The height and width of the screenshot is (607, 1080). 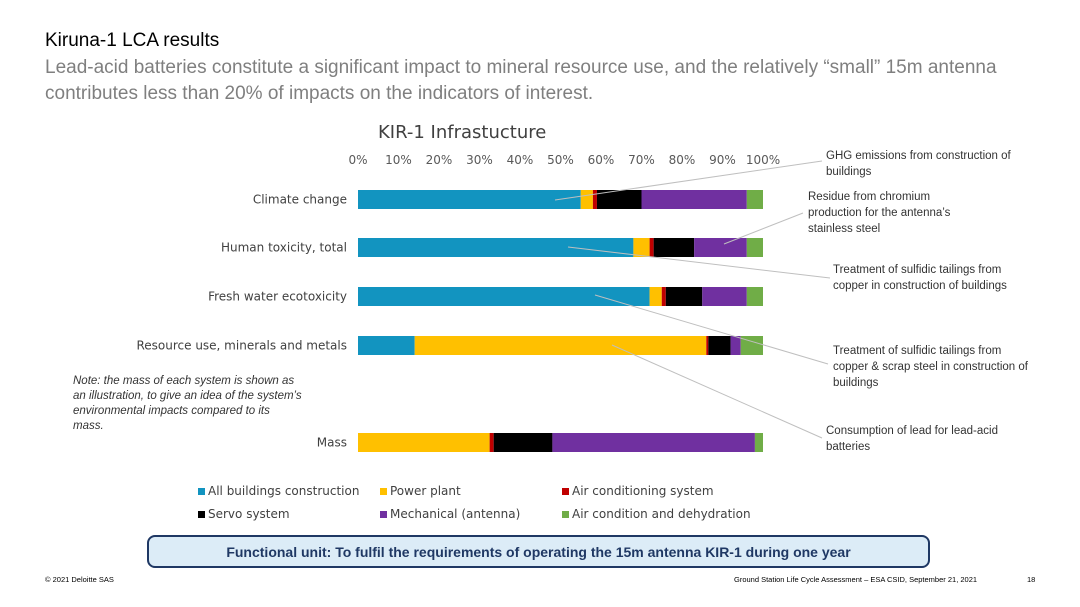 What do you see at coordinates (284, 248) in the screenshot?
I see `category-label-human-toxicity-total: Human toxicity, total` at bounding box center [284, 248].